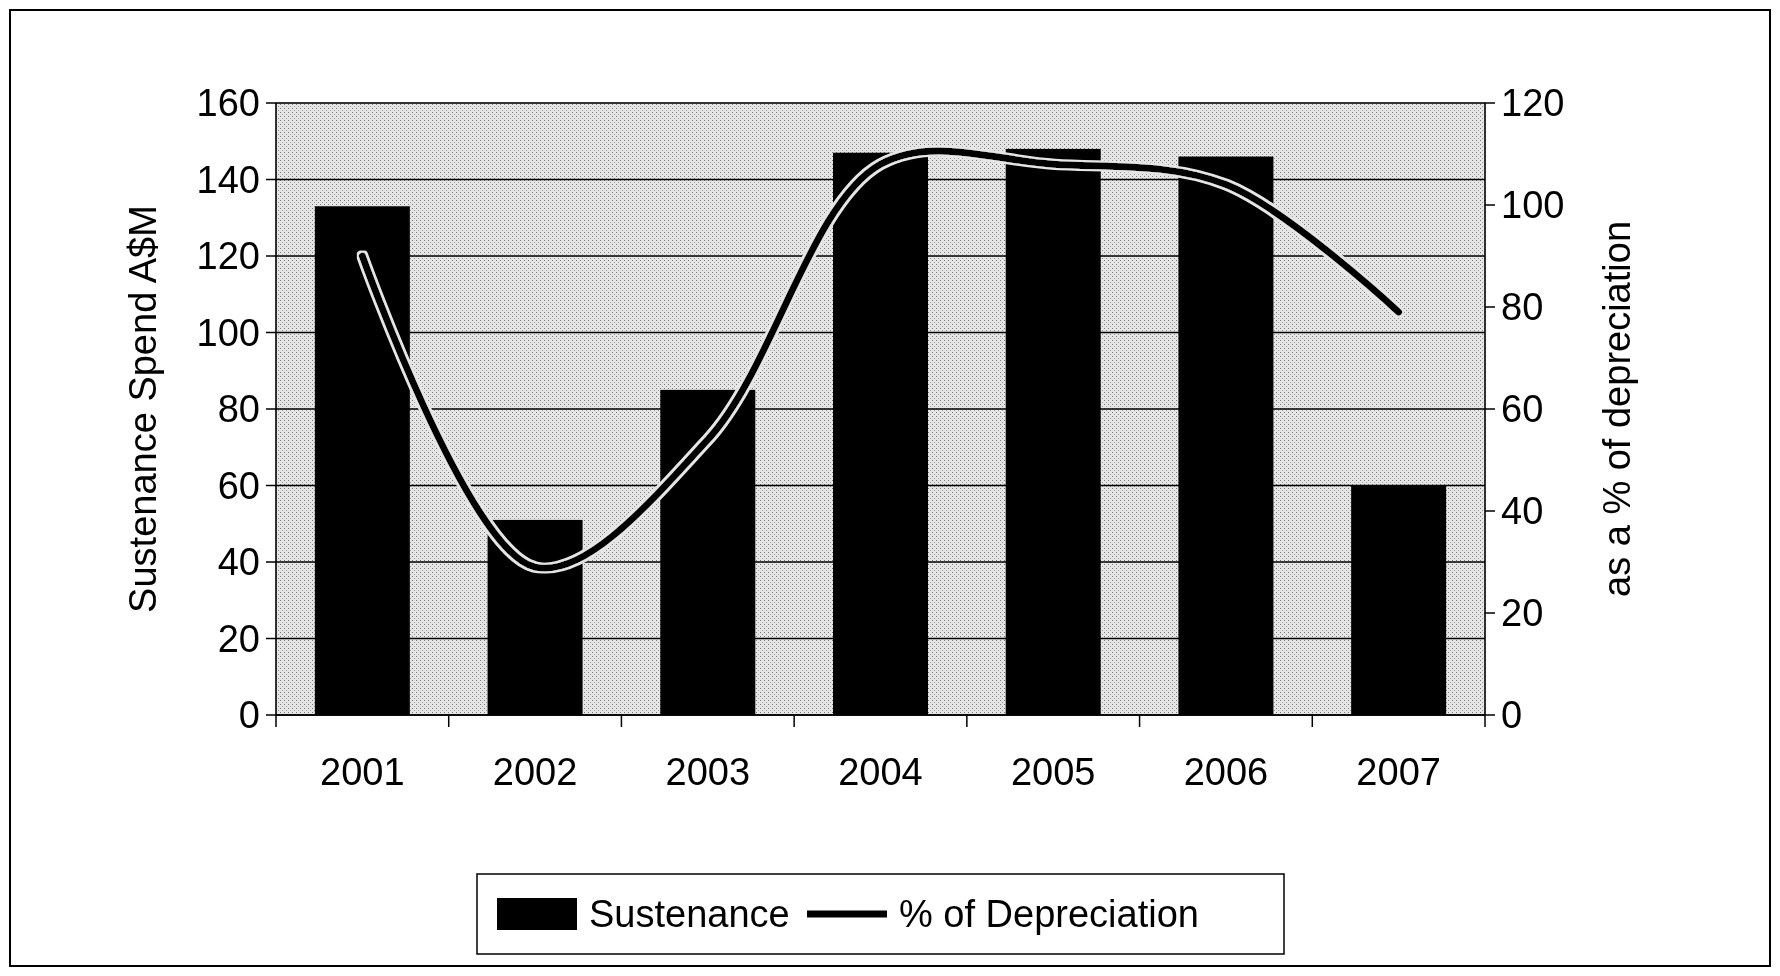  What do you see at coordinates (1533, 103) in the screenshot?
I see `y2-tick-label: 120` at bounding box center [1533, 103].